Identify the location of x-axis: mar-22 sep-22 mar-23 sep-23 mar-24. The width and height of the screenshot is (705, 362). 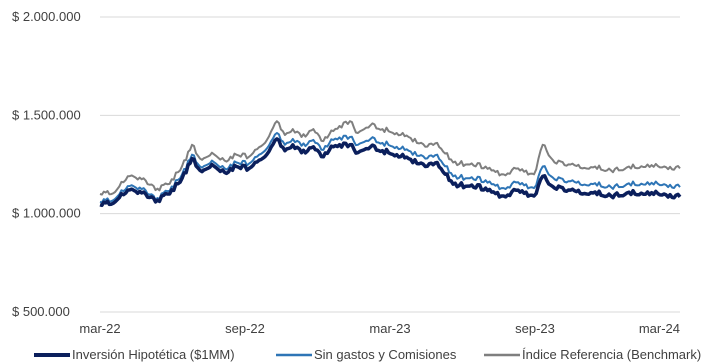
(379, 328).